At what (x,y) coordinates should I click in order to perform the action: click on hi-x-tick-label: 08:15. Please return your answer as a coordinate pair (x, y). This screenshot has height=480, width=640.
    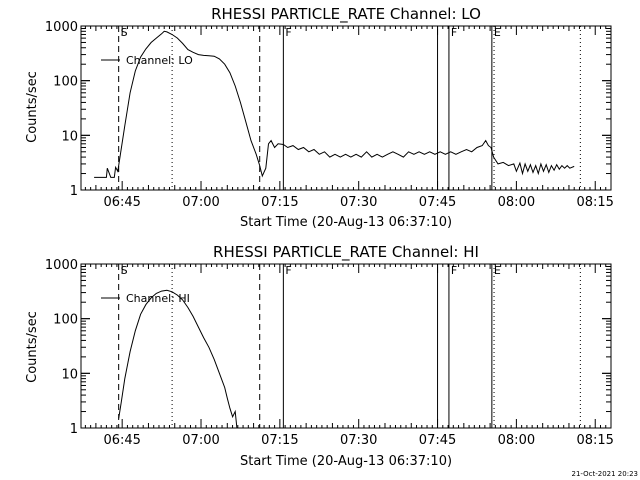
    Looking at the image, I should click on (594, 440).